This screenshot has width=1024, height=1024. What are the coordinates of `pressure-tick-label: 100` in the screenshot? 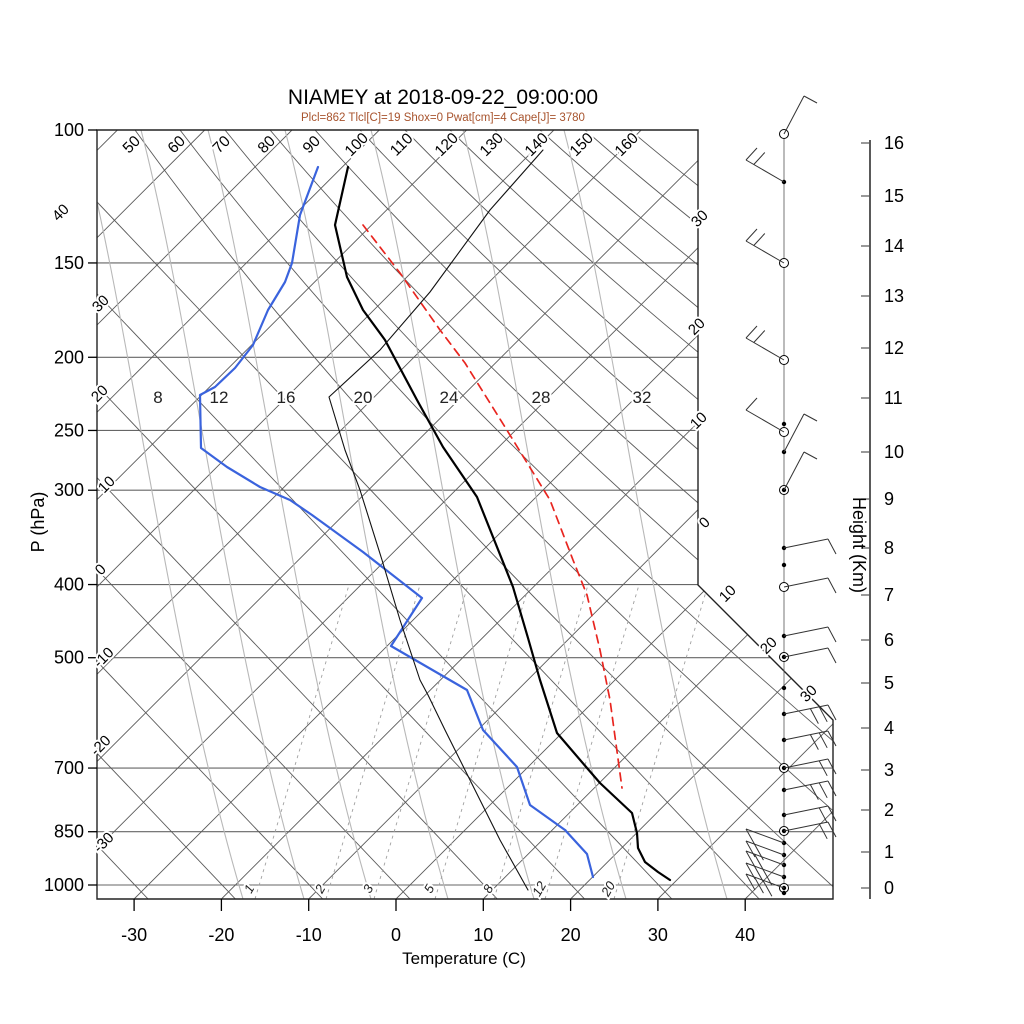 It's located at (69, 130).